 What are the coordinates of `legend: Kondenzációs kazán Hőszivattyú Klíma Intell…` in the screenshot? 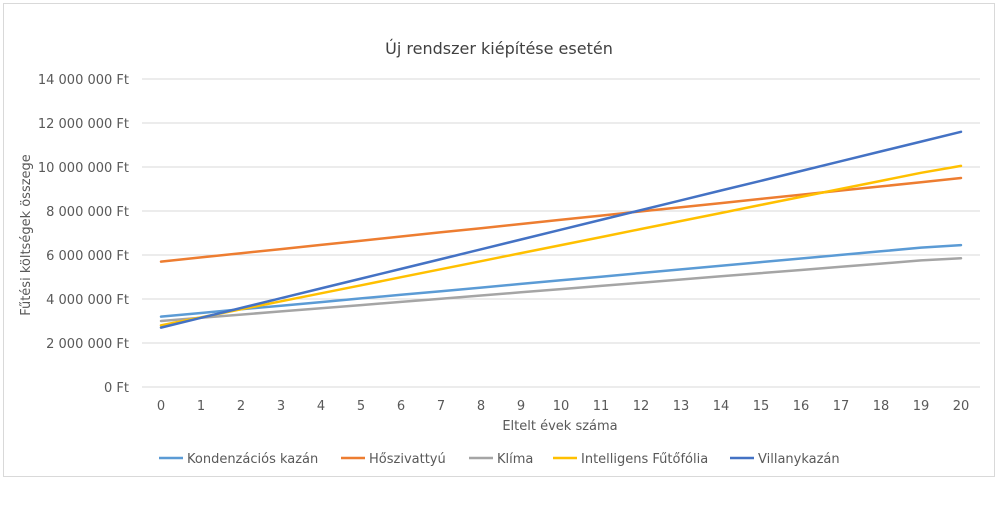 It's located at (499, 459).